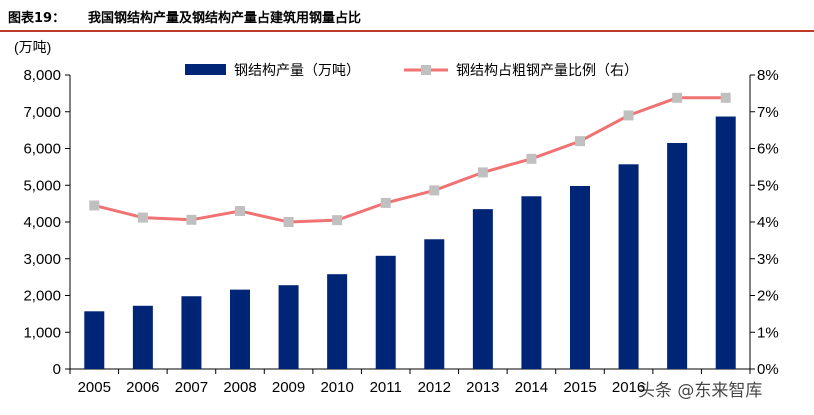  What do you see at coordinates (386, 387) in the screenshot?
I see `x-tick-label: 2011` at bounding box center [386, 387].